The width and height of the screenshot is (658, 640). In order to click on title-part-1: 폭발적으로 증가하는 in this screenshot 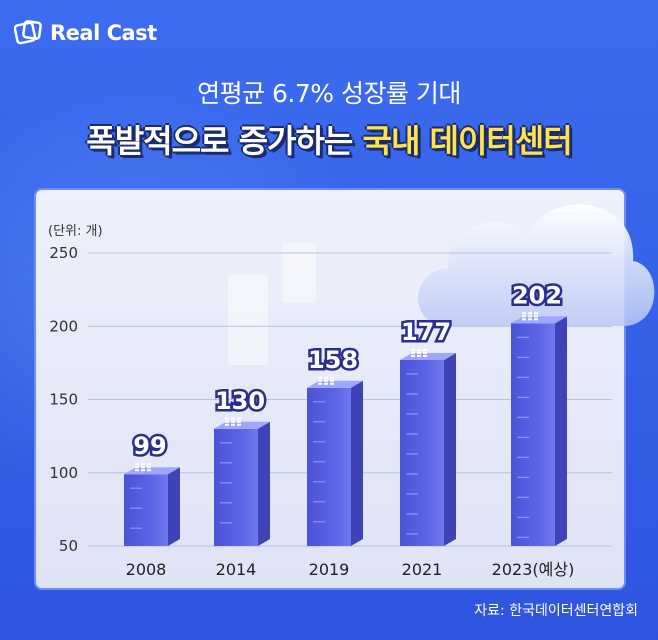, I will do `click(224, 141)`.